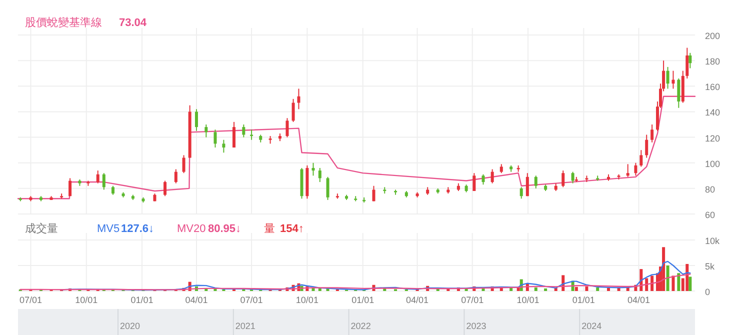  I want to click on chart-title: 成交量, so click(41, 228).